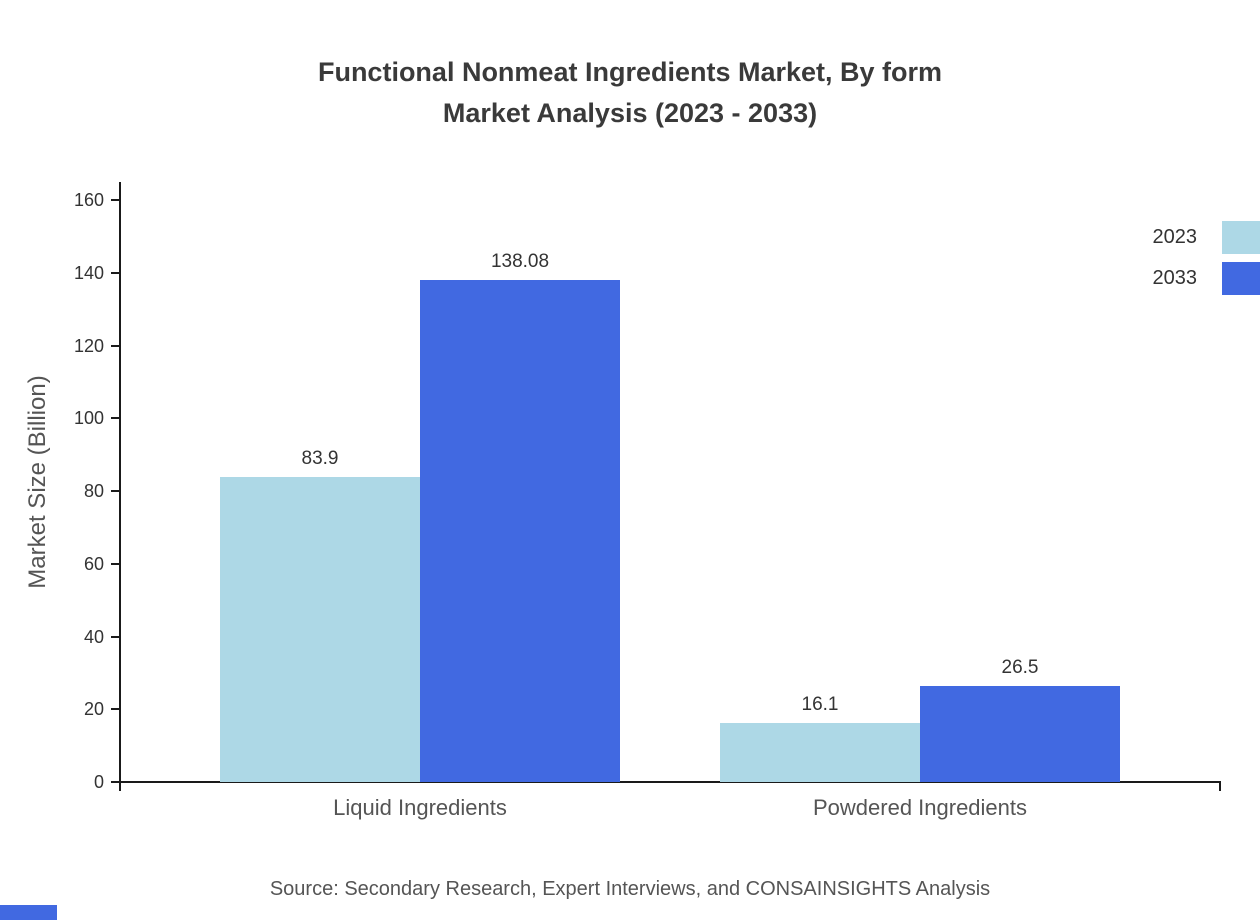  Describe the element at coordinates (93, 491) in the screenshot. I see `y-tick-label: 80` at that location.